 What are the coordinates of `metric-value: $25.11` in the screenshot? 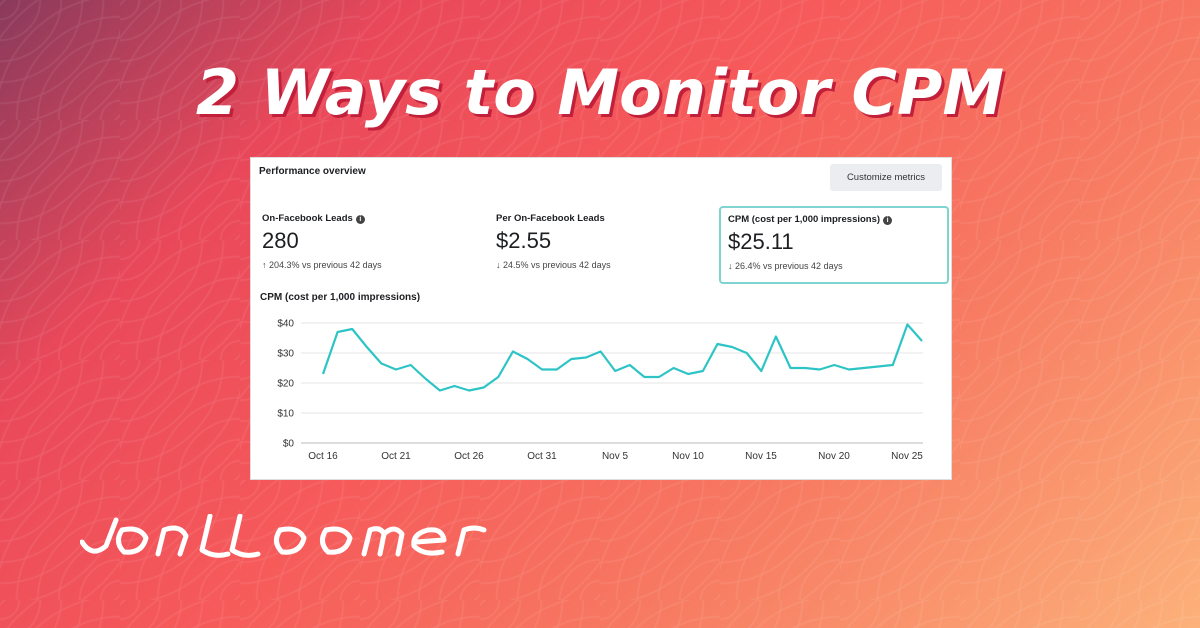 It's located at (761, 241).